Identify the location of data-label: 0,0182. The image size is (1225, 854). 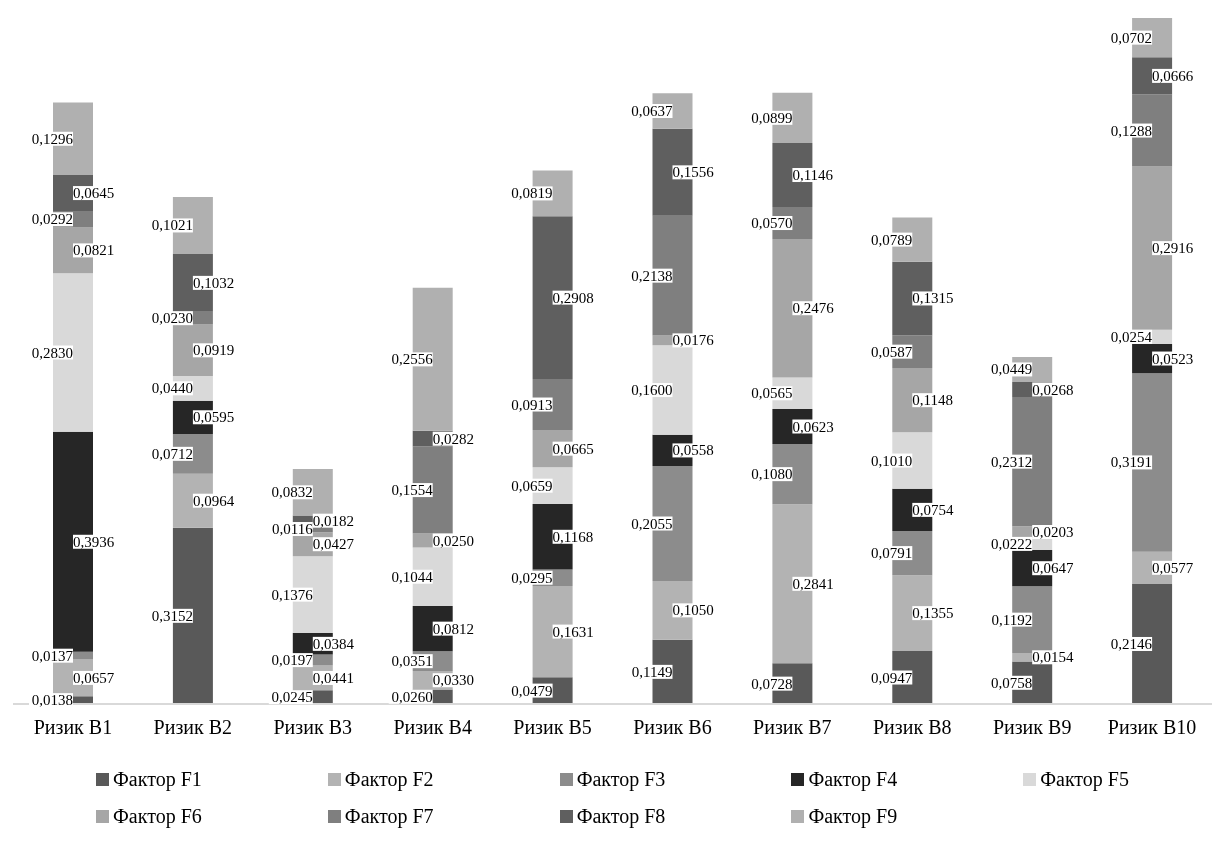
(333, 520).